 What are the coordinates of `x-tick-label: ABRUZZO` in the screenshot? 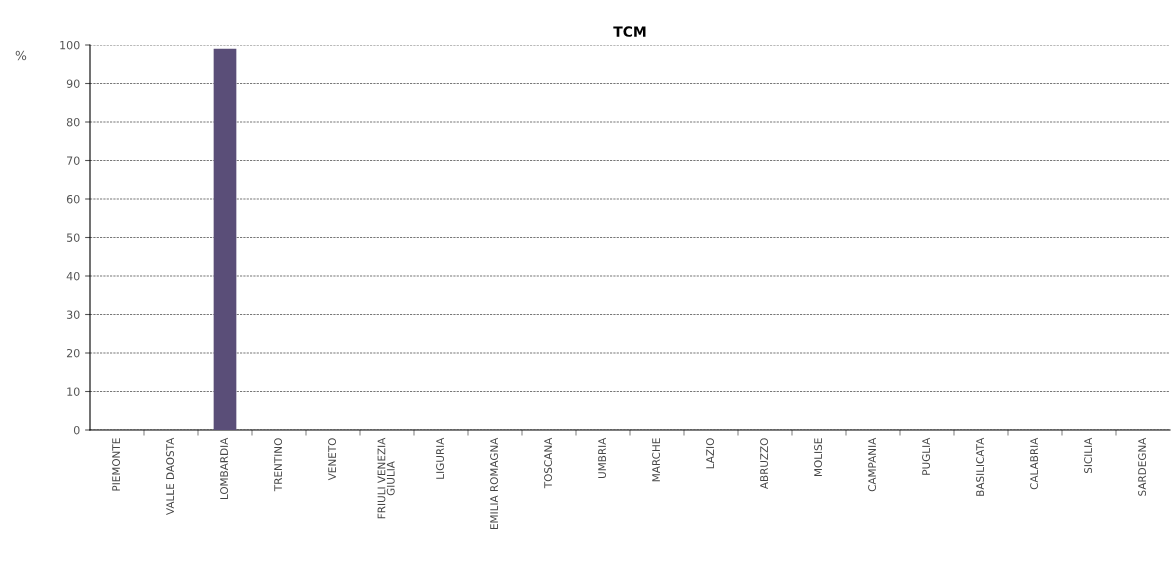 It's located at (764, 464).